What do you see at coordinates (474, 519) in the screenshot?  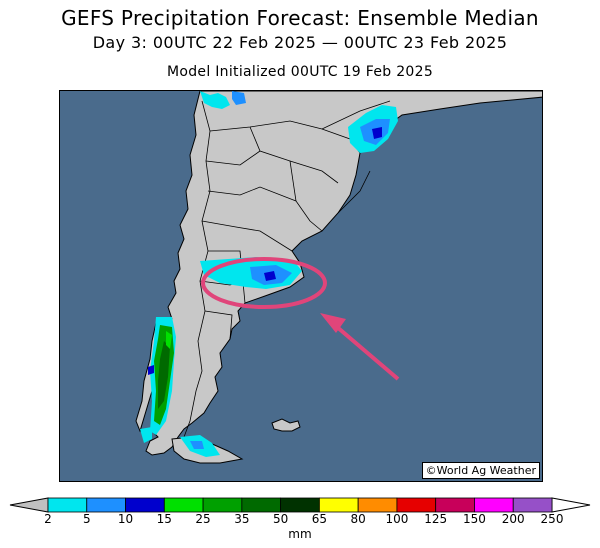 I see `colorbar-tick-label: 150` at bounding box center [474, 519].